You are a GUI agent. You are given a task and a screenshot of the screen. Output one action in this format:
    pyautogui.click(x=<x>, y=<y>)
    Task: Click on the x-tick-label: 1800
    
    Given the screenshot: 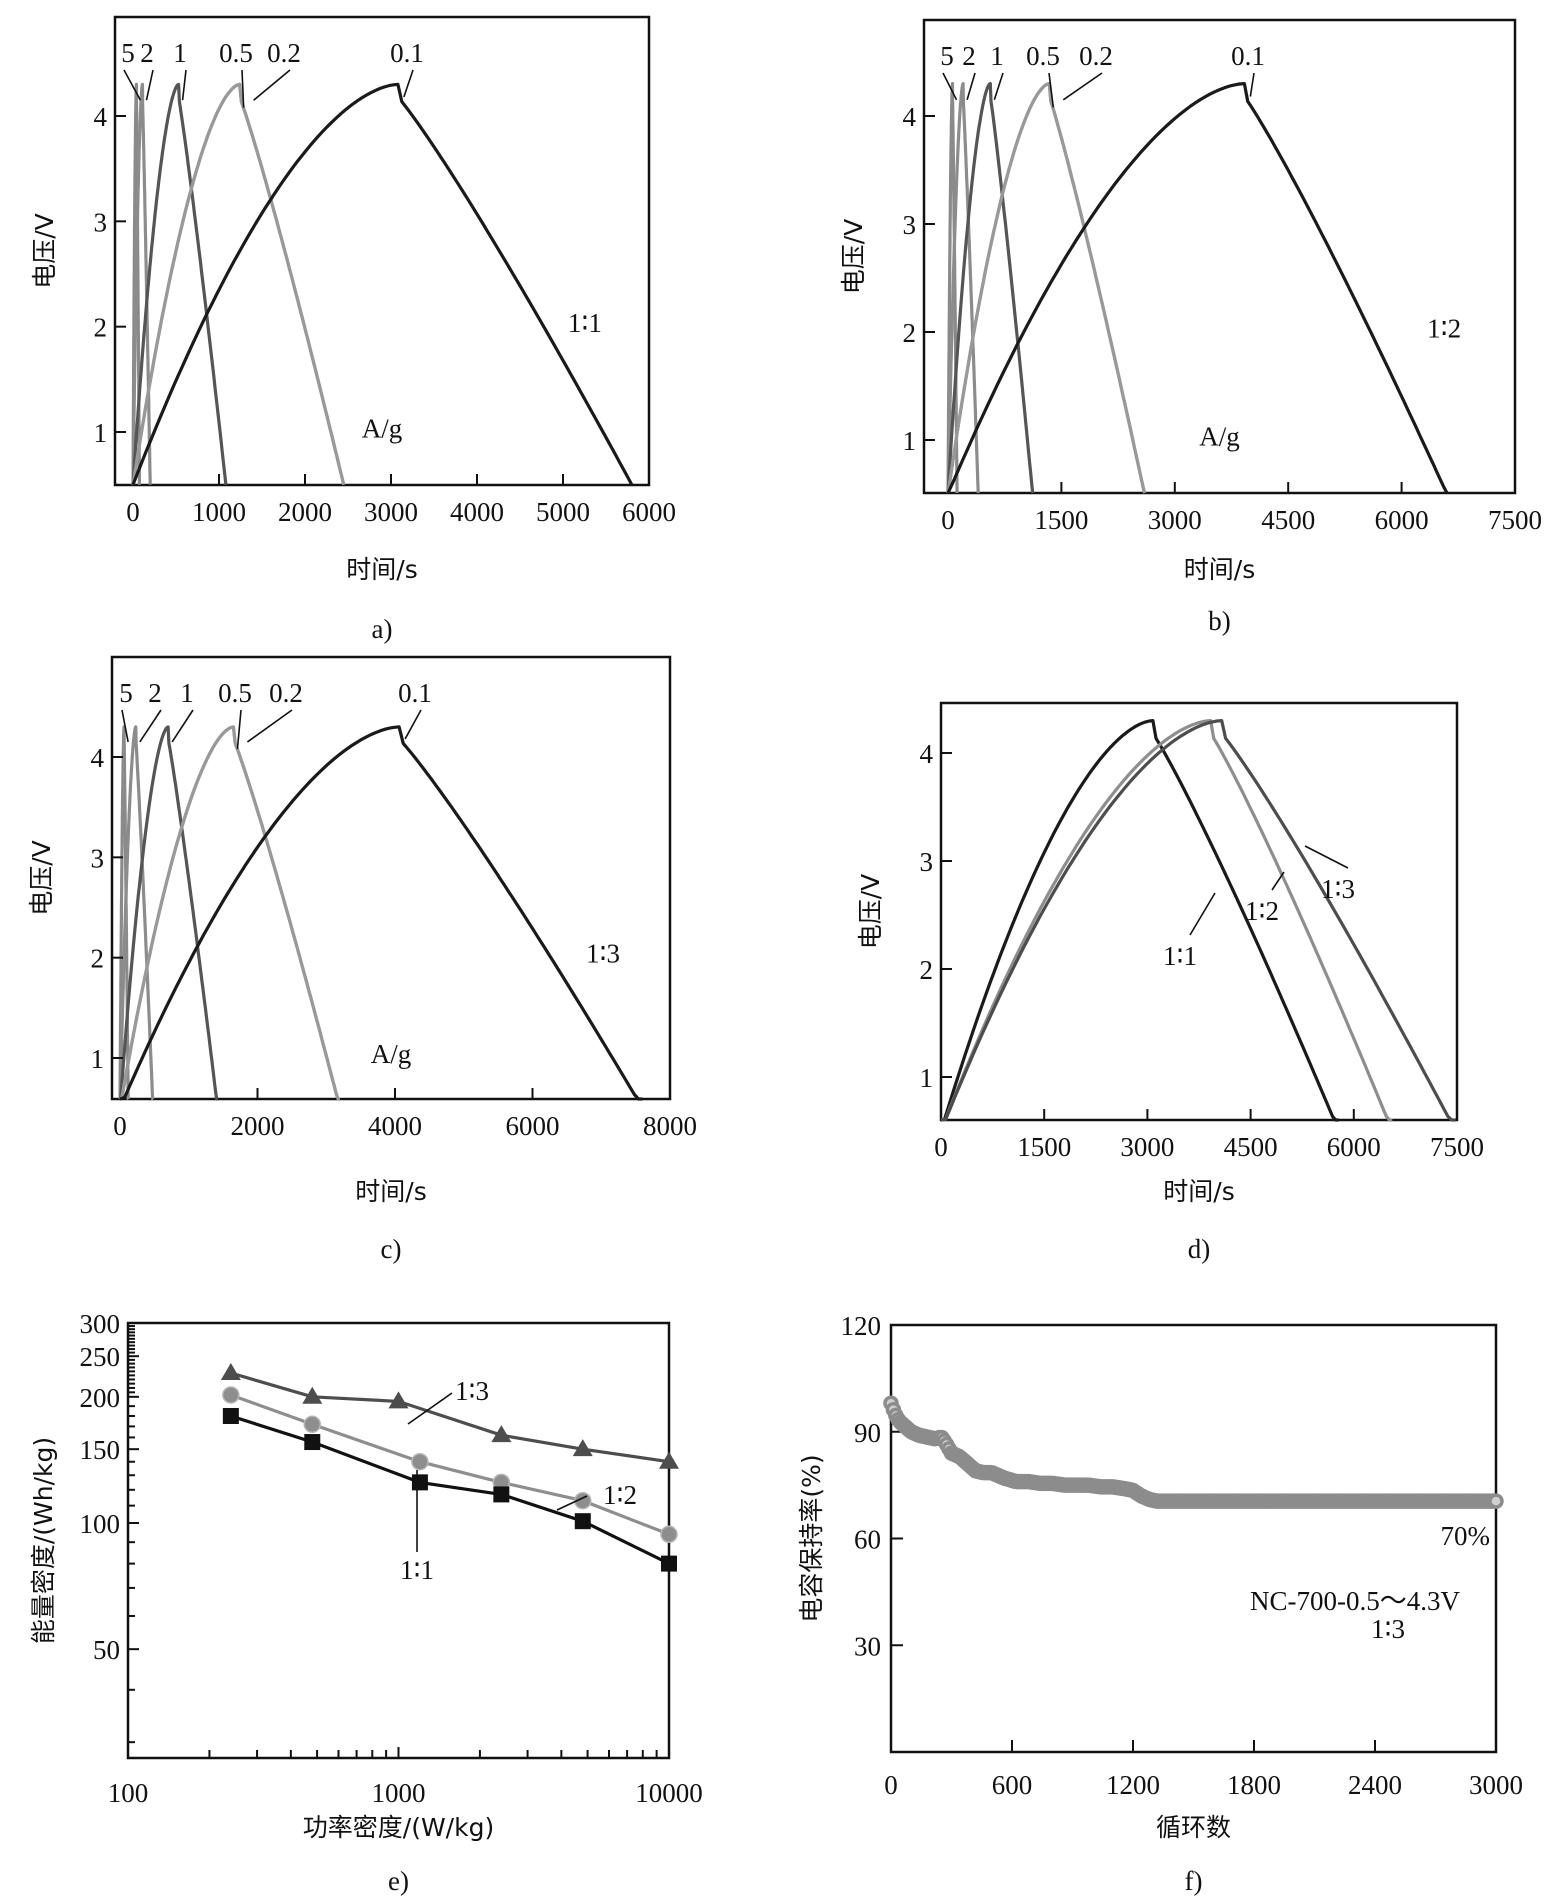 What is the action you would take?
    pyautogui.click(x=1254, y=1785)
    